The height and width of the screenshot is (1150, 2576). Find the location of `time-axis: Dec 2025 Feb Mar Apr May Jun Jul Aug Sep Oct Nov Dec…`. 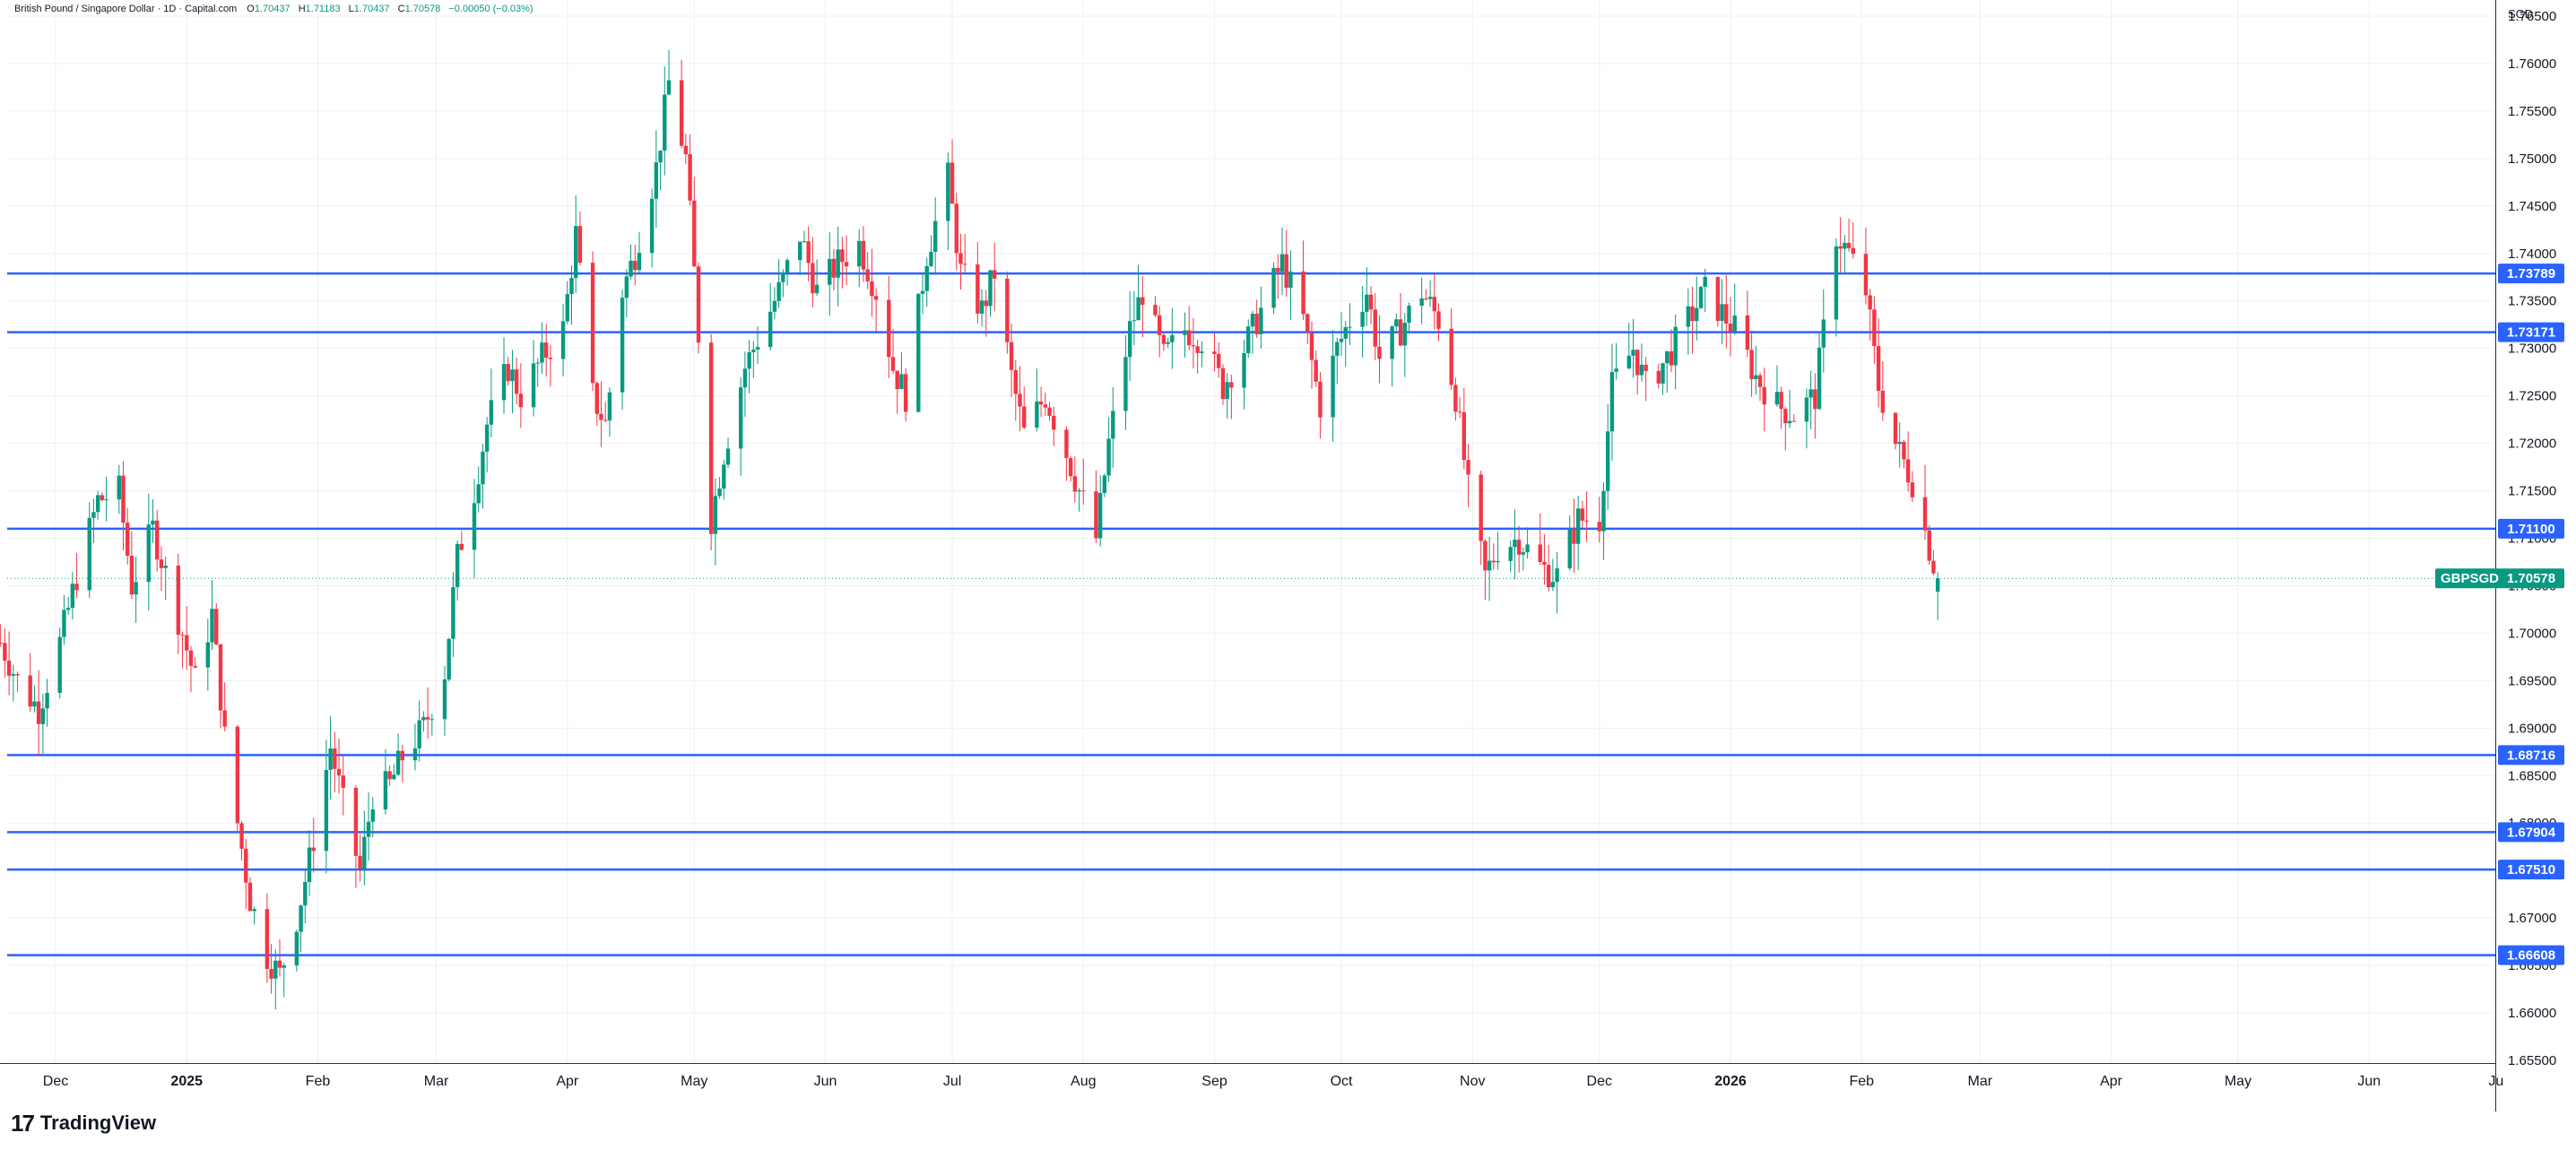

time-axis: Dec 2025 Feb Mar Apr May Jun Jul Aug Sep Oct Nov Dec… is located at coordinates (1273, 1081).